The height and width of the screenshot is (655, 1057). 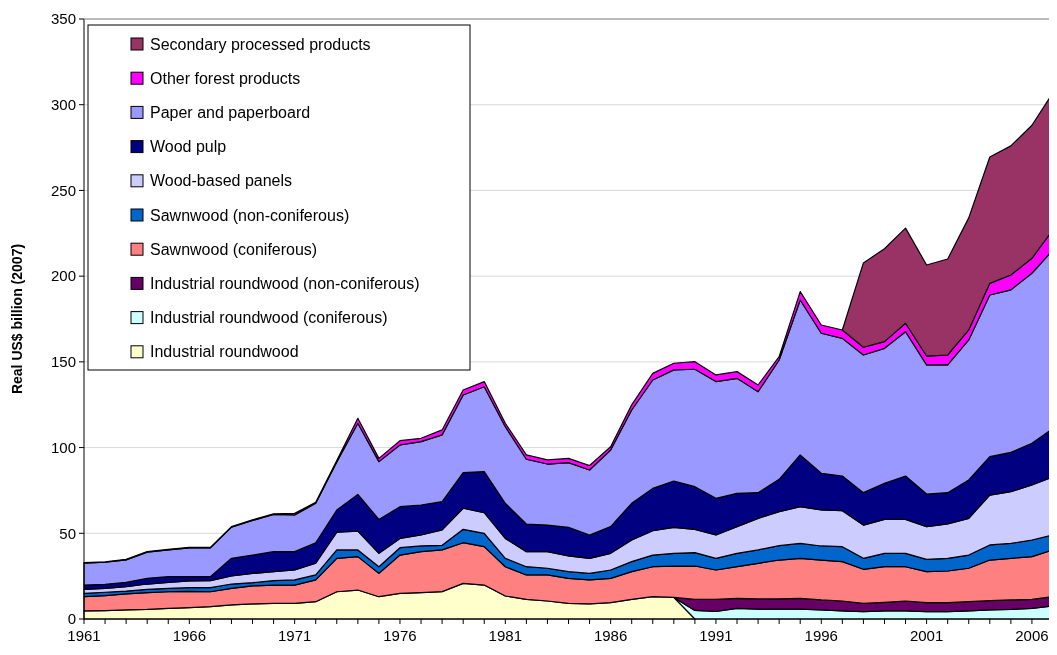 What do you see at coordinates (926, 635) in the screenshot?
I see `x-tick-label: 2001` at bounding box center [926, 635].